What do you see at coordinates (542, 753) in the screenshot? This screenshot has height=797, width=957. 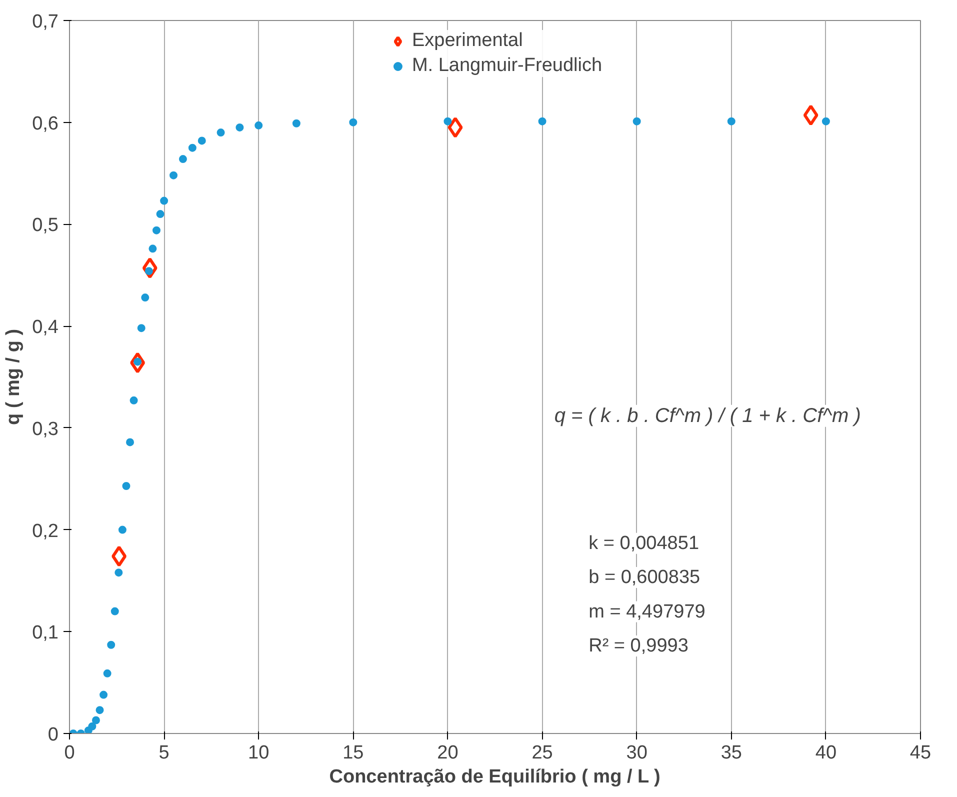 I see `x-tick-label: 25` at bounding box center [542, 753].